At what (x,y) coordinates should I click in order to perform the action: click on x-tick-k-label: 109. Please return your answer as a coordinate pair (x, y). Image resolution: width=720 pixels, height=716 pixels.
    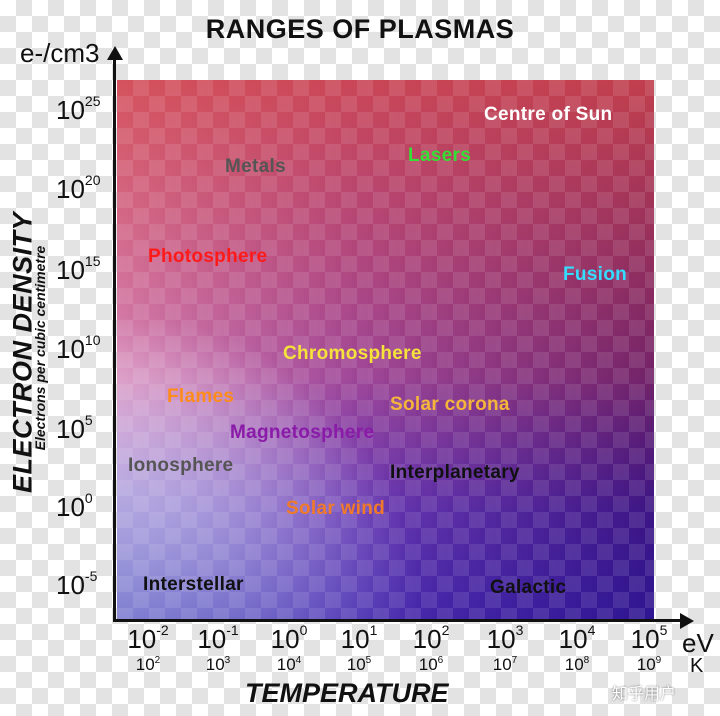
    Looking at the image, I should click on (649, 664).